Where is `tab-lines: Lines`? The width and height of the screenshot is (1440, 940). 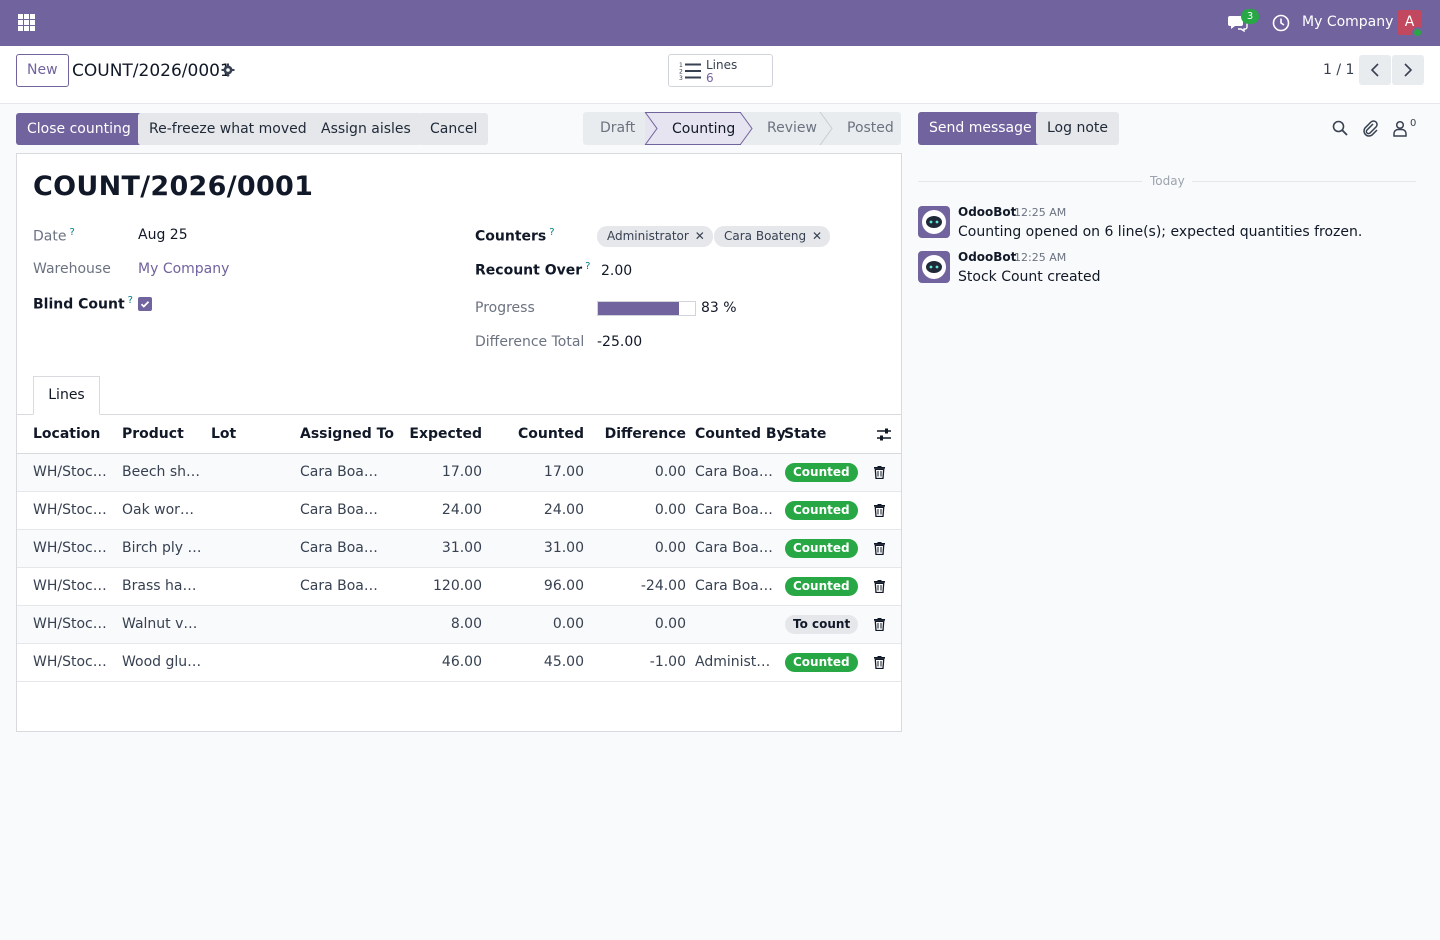
tab-lines: Lines is located at coordinates (66, 395).